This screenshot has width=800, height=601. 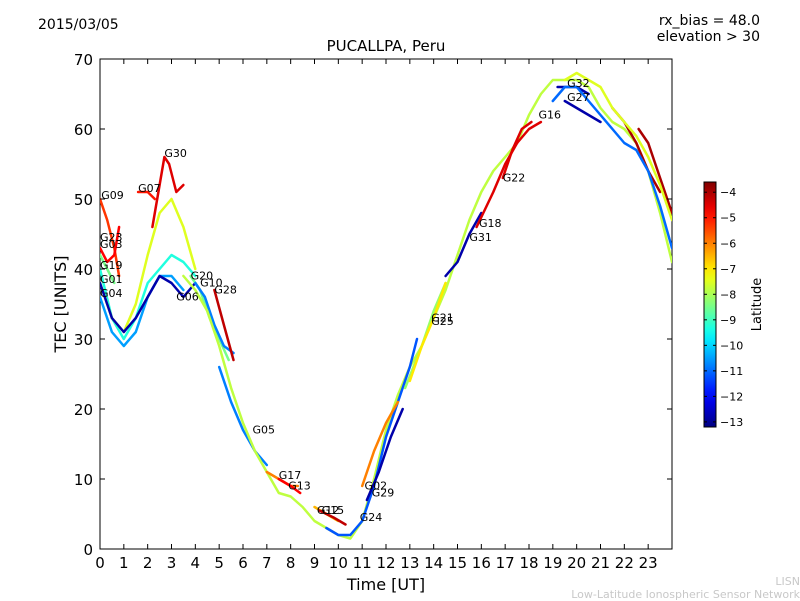 What do you see at coordinates (731, 422) in the screenshot?
I see `colorbar-tick-label: −13` at bounding box center [731, 422].